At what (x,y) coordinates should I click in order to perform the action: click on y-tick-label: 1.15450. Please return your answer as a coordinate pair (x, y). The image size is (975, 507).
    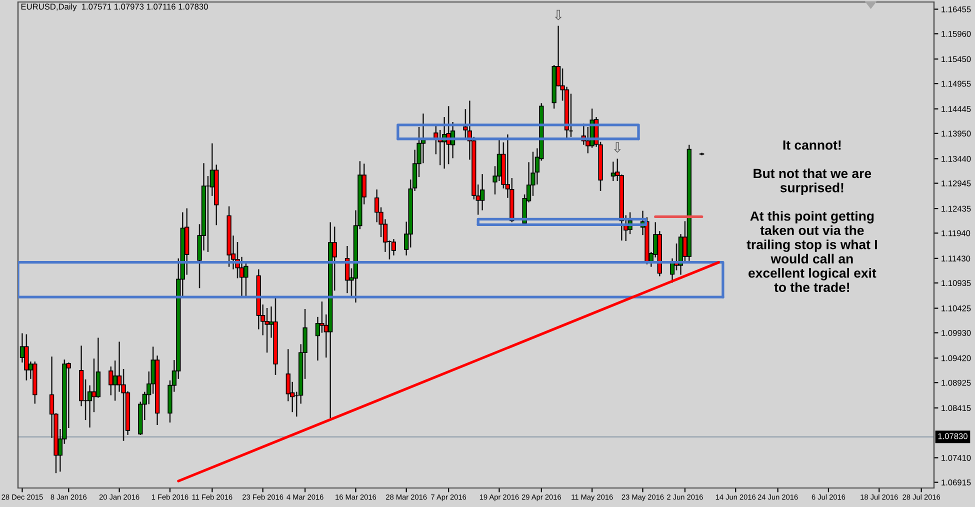
    Looking at the image, I should click on (956, 59).